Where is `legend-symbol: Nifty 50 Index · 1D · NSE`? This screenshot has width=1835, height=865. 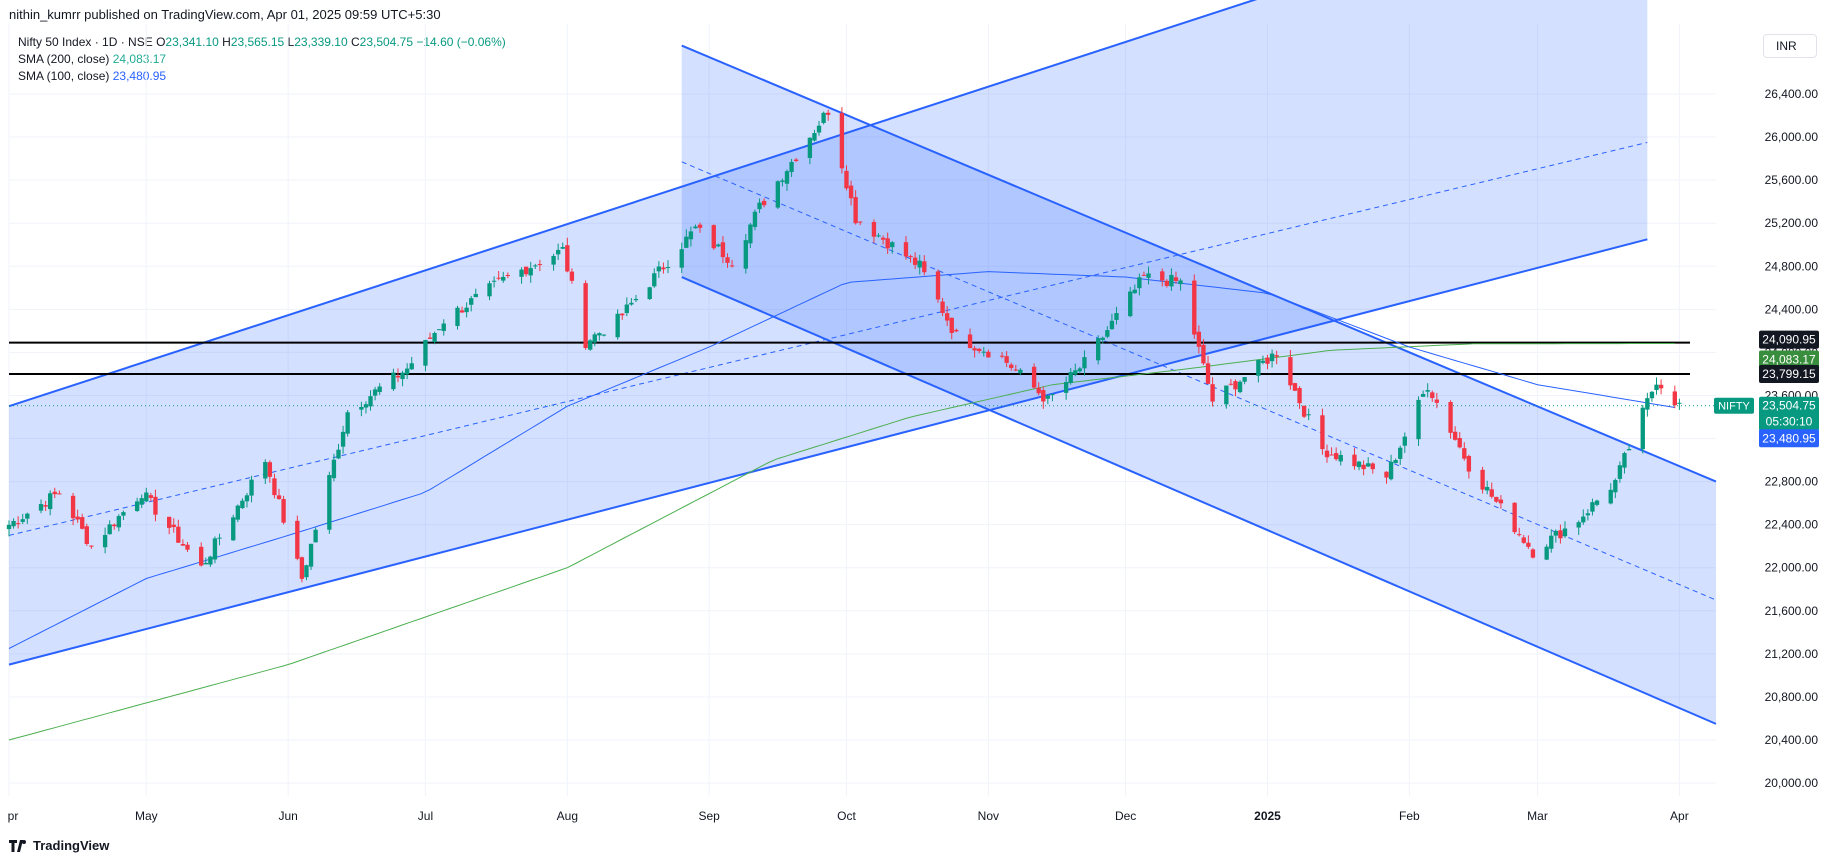 legend-symbol: Nifty 50 Index · 1D · NSE is located at coordinates (85, 42).